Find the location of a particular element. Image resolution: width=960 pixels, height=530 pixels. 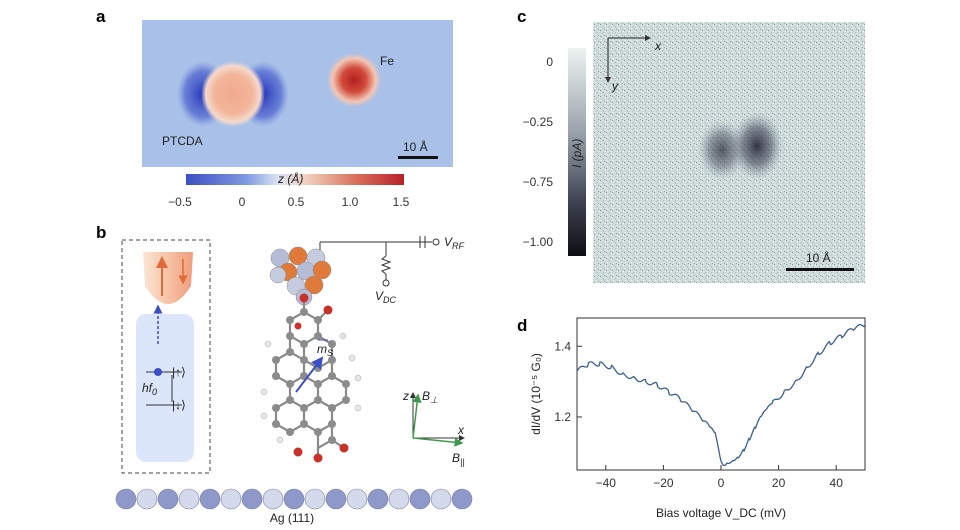

panel-a-colorbar: z (Å) −0.5 0 0.5 1.0 1.5 is located at coordinates (289, 190).